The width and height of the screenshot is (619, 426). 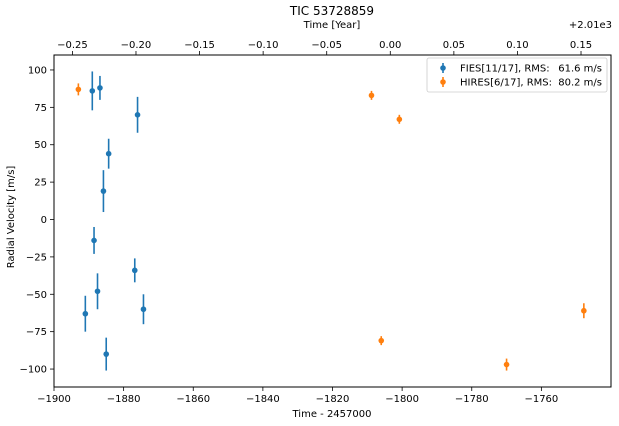 I want to click on legend-rms-fies: 61.6 m/s, so click(x=580, y=69).